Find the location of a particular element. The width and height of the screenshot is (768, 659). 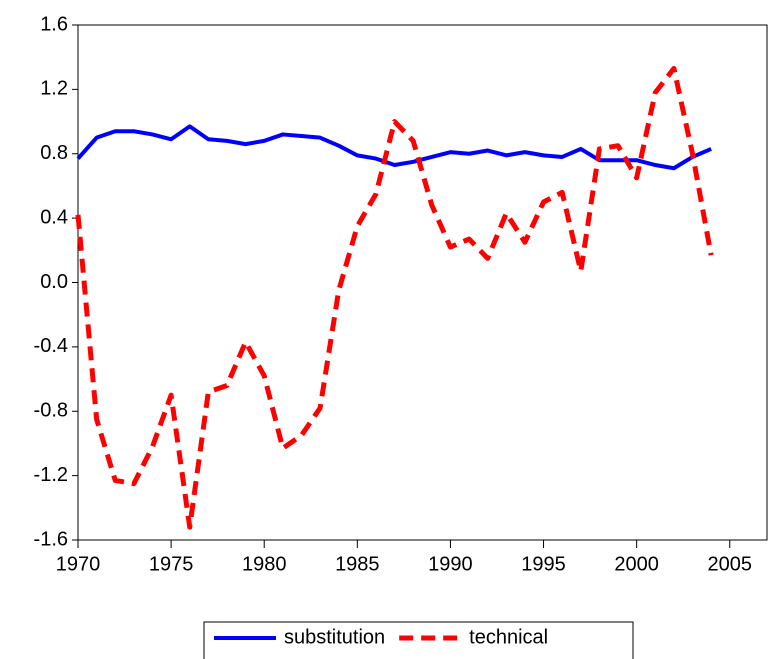

x-tick-label: 1995 is located at coordinates (543, 564).